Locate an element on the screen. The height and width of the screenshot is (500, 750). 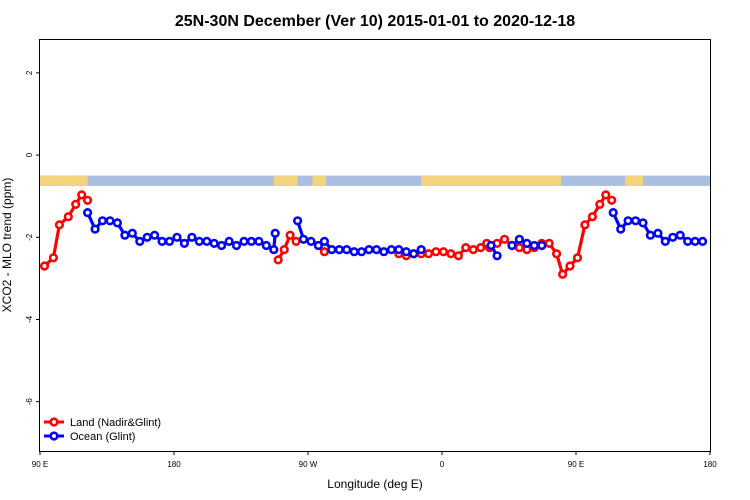
y-tick-label: -4 is located at coordinates (29, 319).